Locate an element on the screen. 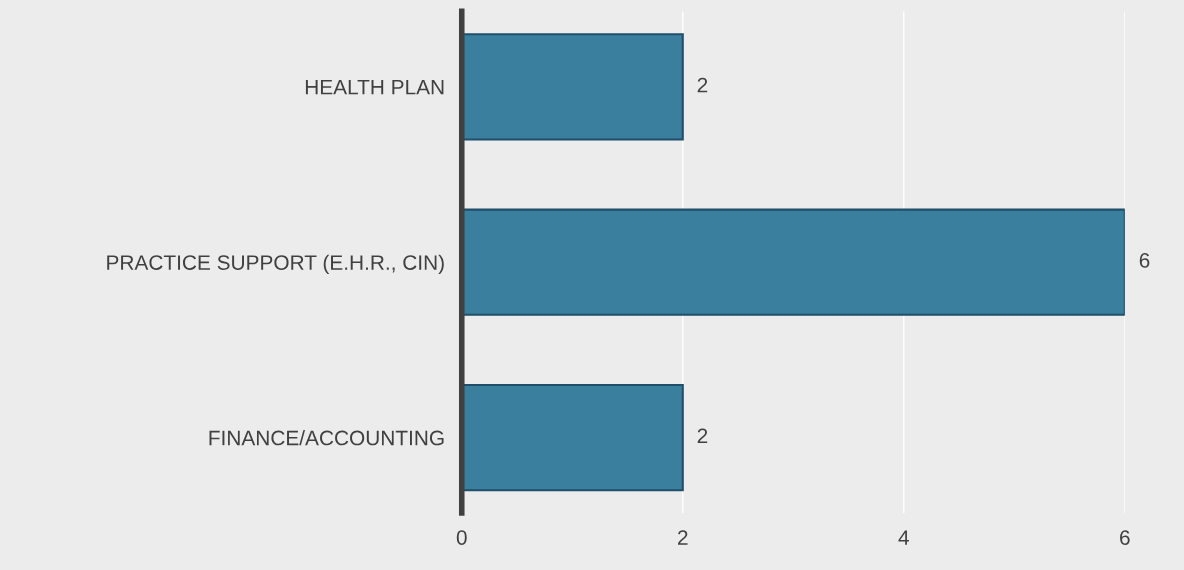  x-tick-label: 4 is located at coordinates (903, 537).